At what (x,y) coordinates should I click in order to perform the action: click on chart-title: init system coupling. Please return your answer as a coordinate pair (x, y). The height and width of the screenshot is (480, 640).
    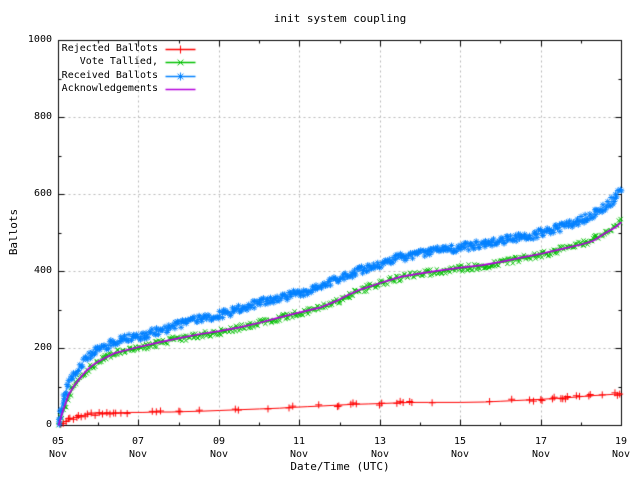
    Looking at the image, I should click on (340, 18).